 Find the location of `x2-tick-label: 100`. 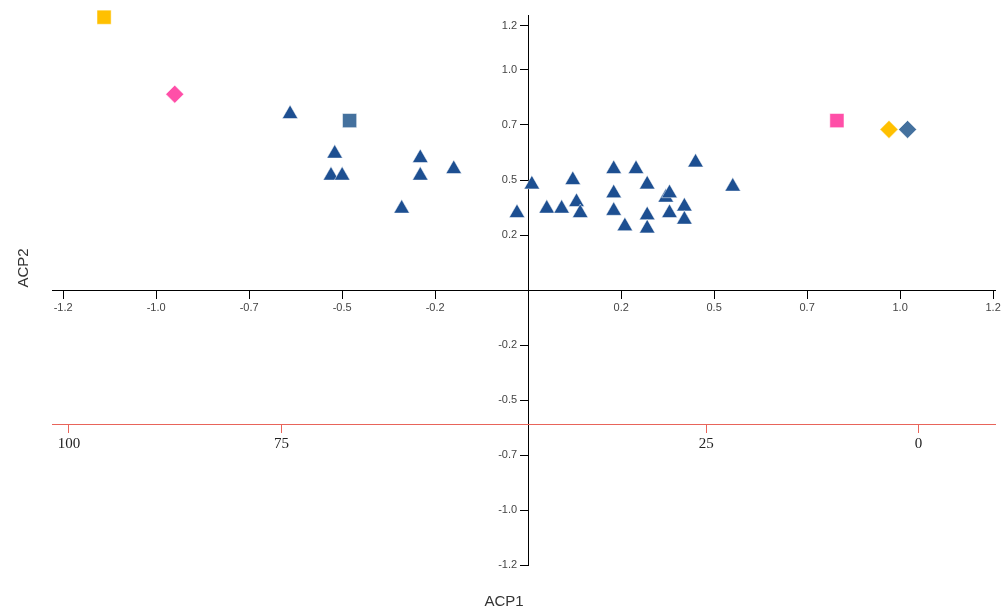

x2-tick-label: 100 is located at coordinates (69, 443).